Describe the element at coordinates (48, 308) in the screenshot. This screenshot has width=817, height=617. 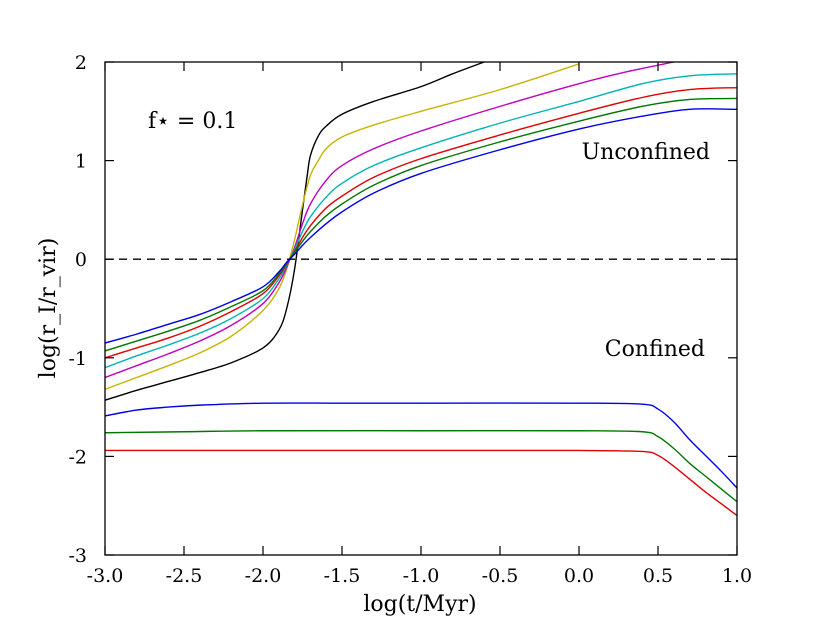
I see `y-axis-title: log(r_I/r_vir)` at that location.